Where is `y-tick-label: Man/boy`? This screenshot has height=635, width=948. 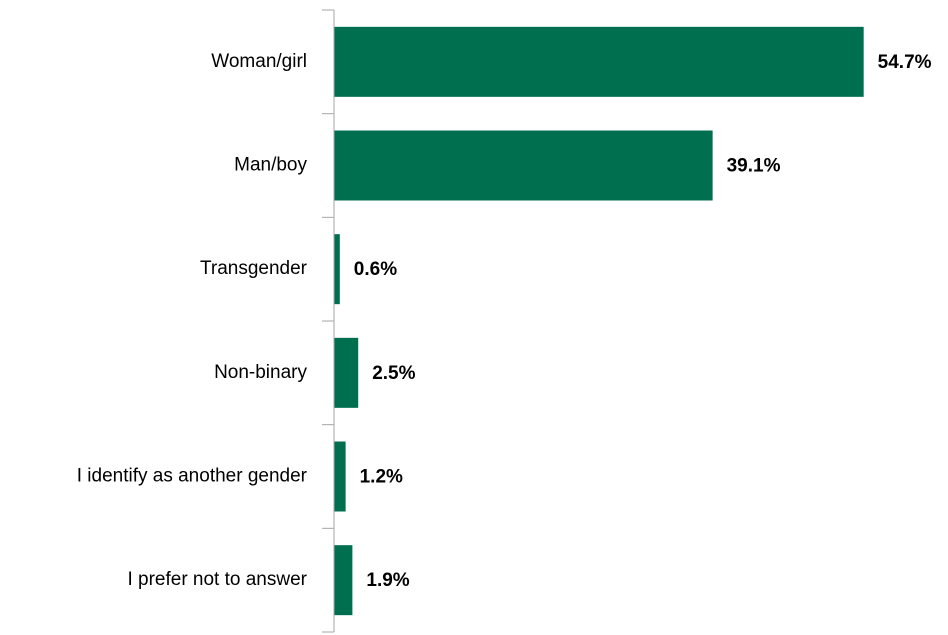 y-tick-label: Man/boy is located at coordinates (270, 165).